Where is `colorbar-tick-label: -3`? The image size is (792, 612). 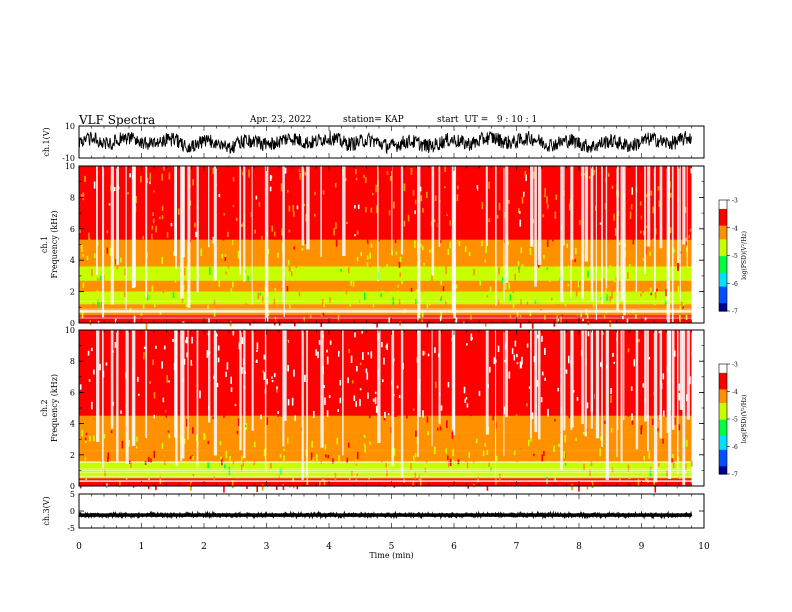
colorbar-tick-label: -3 is located at coordinates (735, 201).